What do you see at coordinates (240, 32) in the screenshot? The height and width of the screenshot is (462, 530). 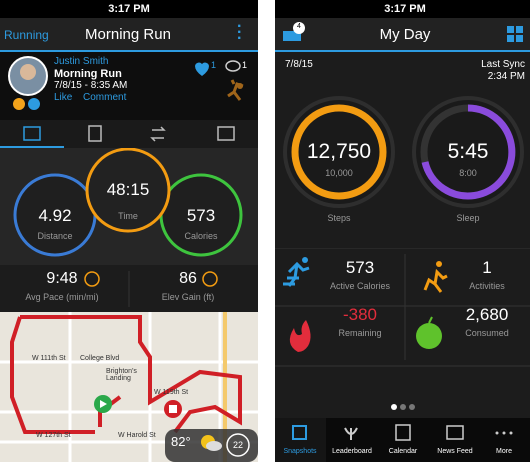 I see `menu-button: · · ·` at bounding box center [240, 32].